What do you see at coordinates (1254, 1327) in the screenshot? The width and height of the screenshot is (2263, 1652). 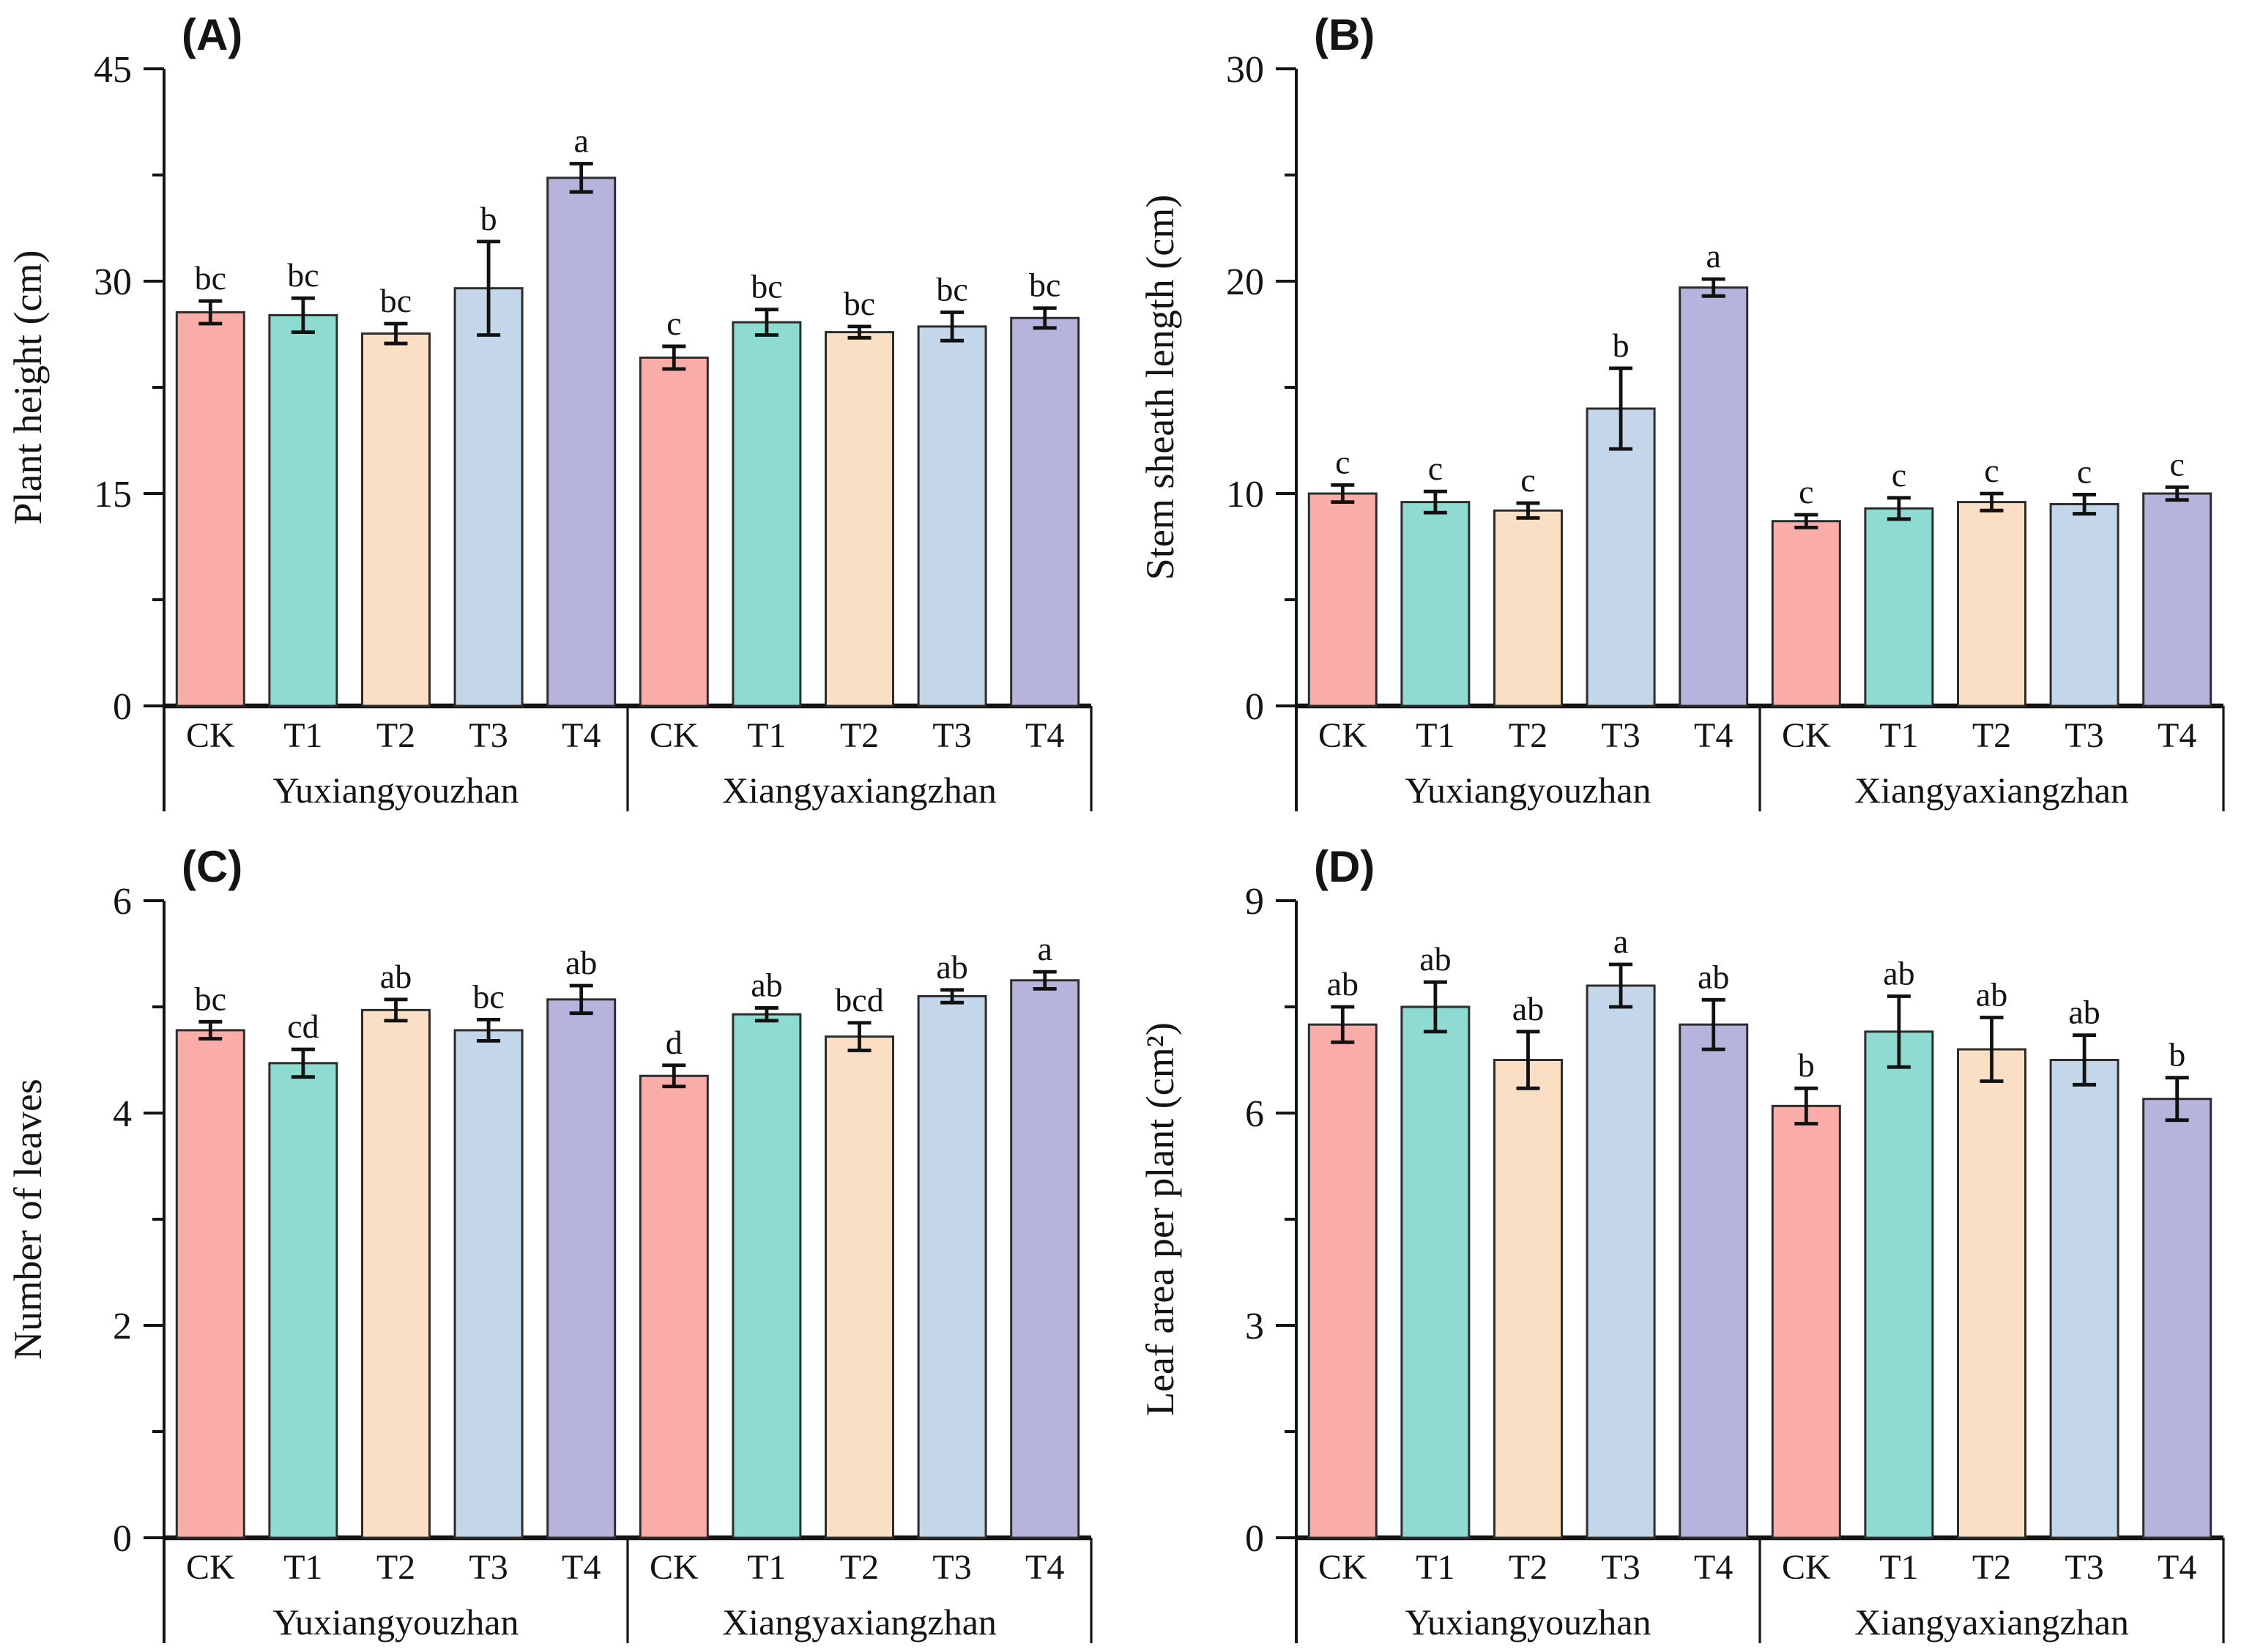 I see `y-tick-label: 3` at bounding box center [1254, 1327].